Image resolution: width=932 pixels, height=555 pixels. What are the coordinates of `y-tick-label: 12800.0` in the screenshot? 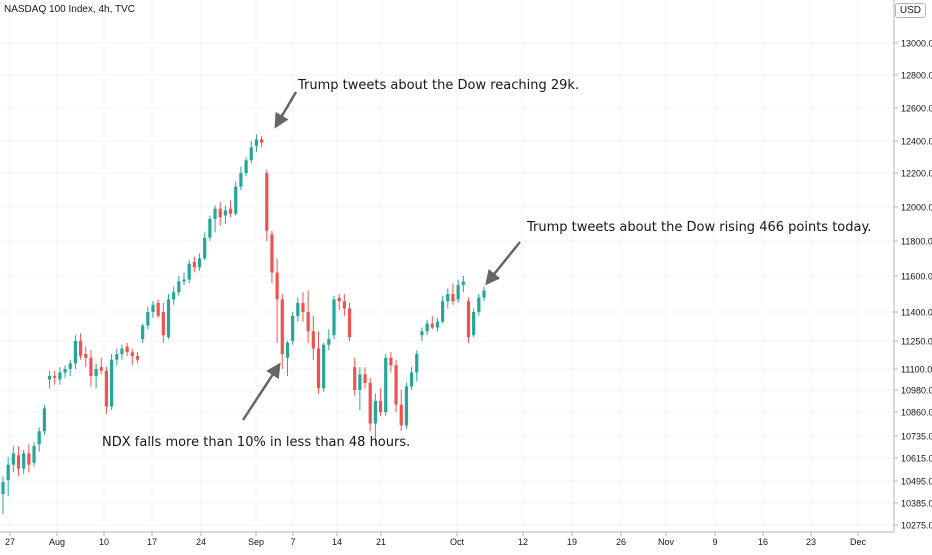 It's located at (916, 76).